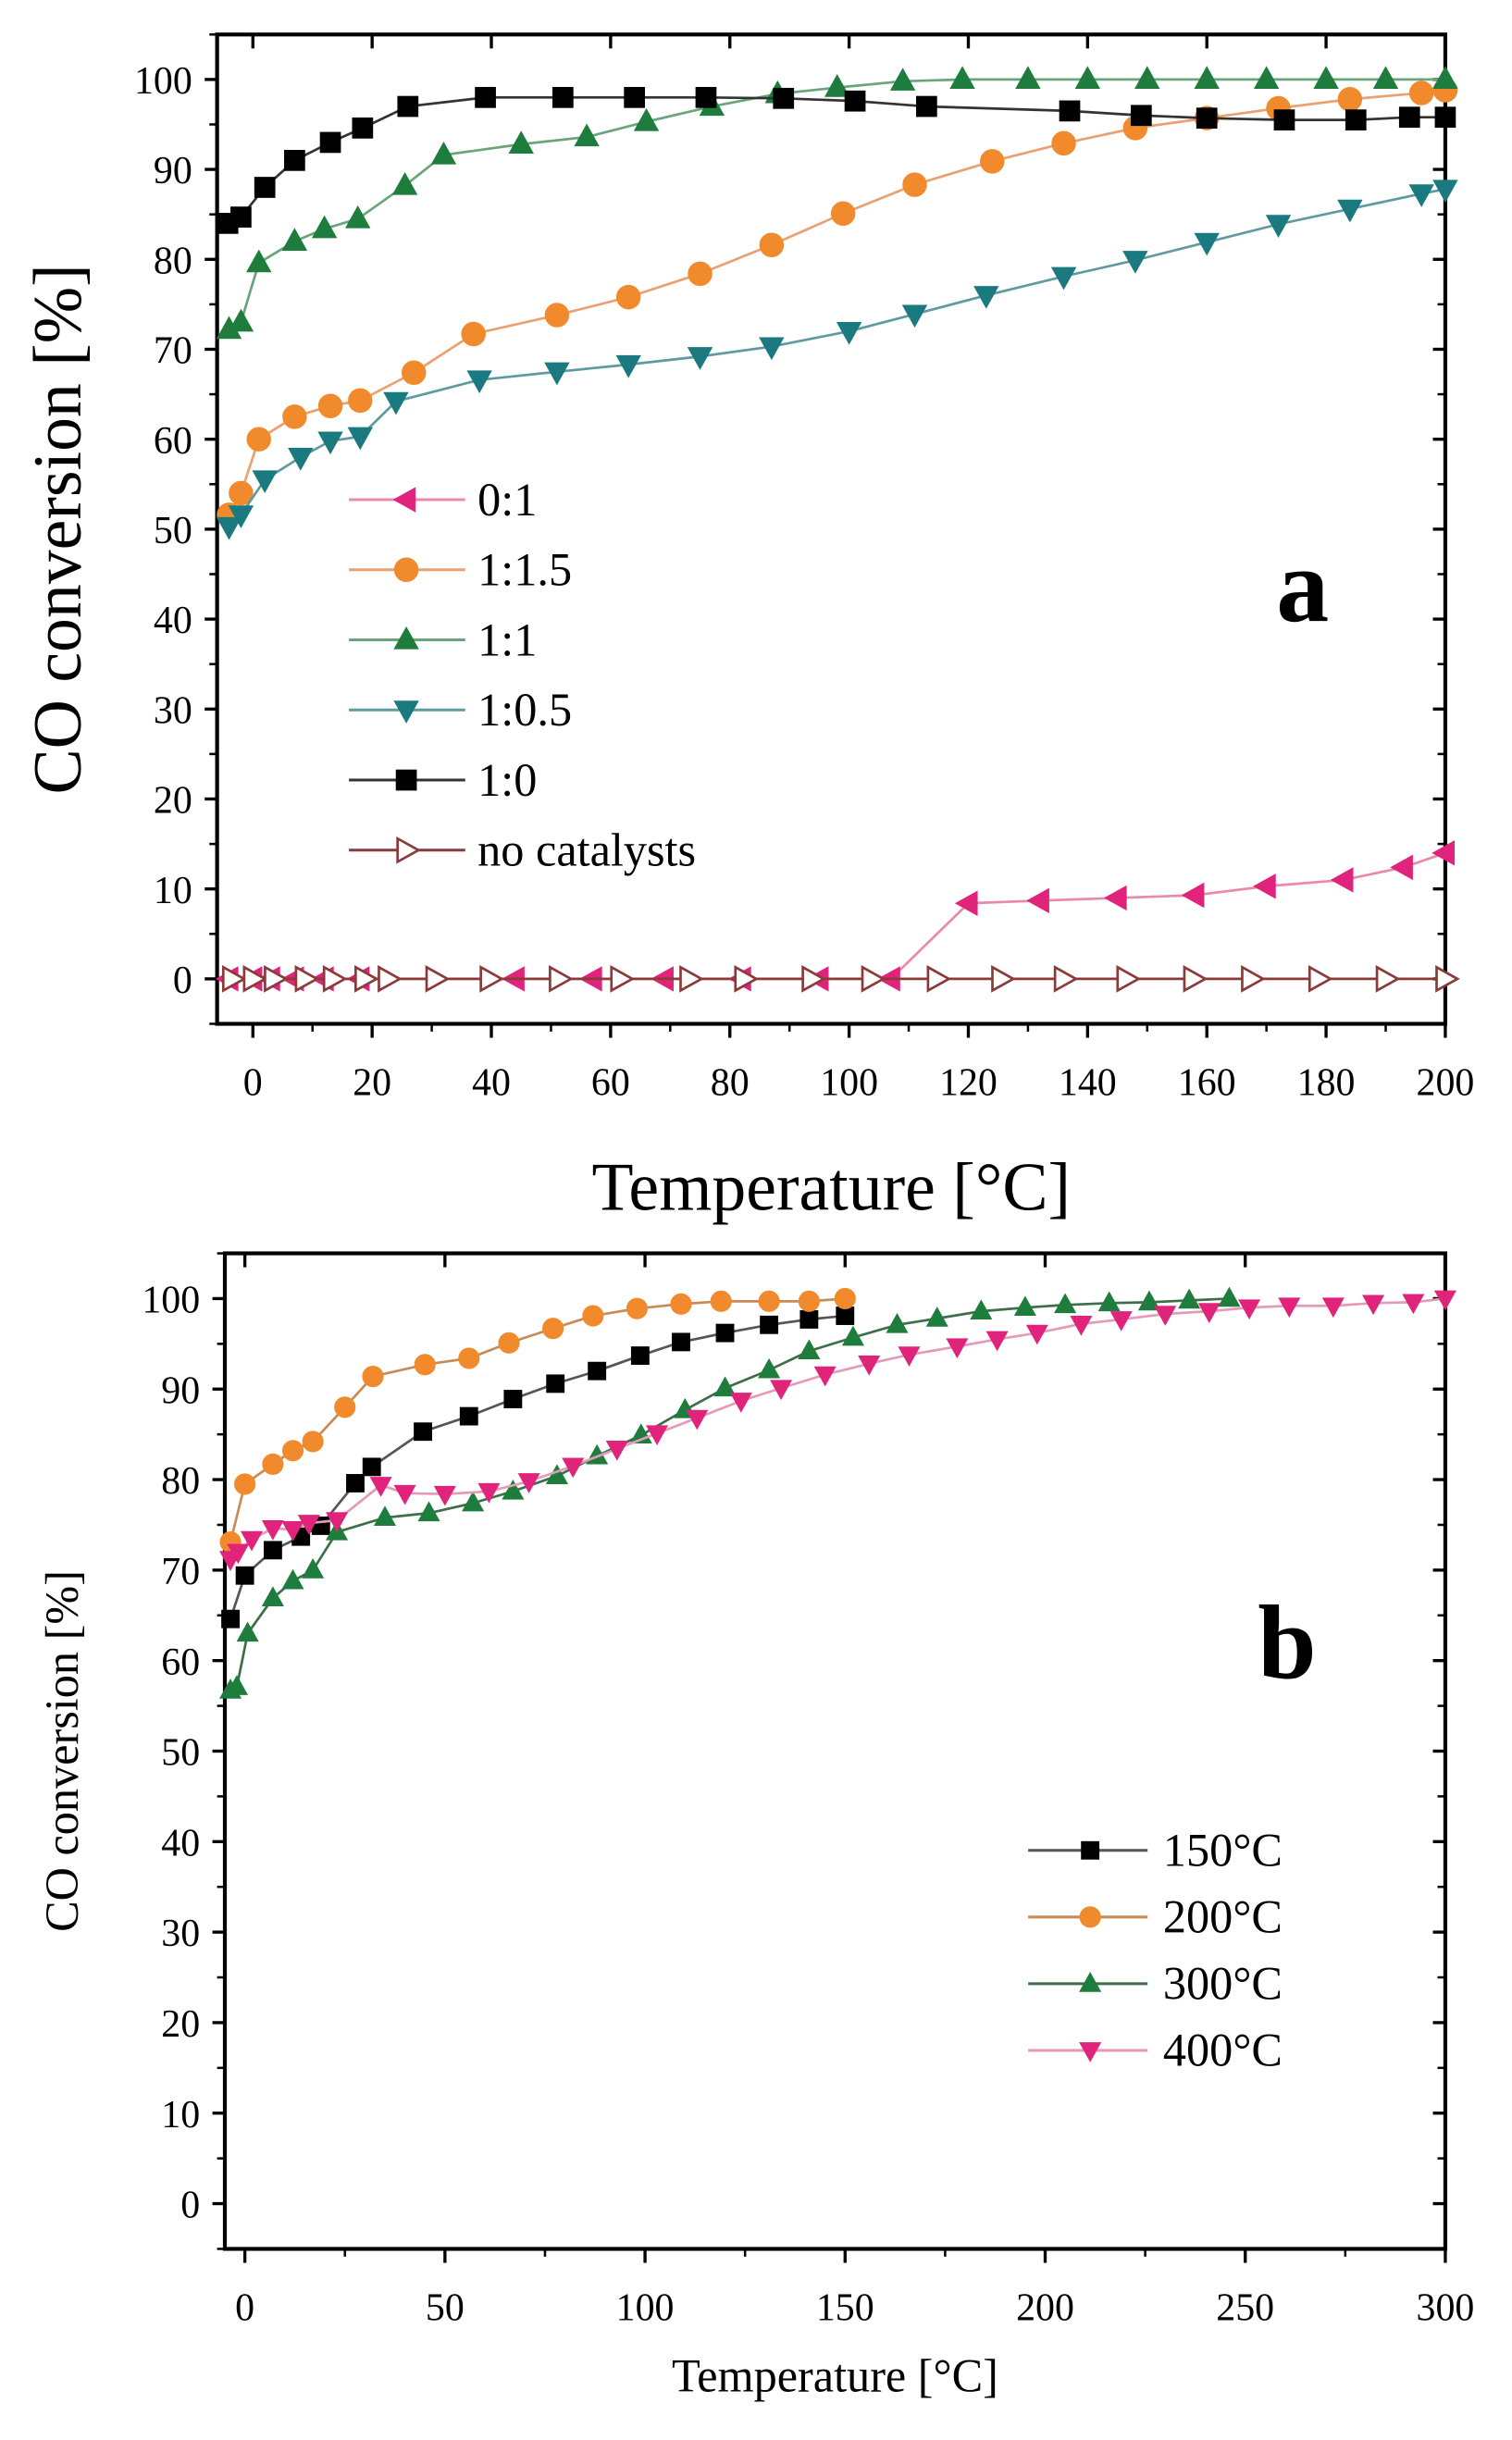 The height and width of the screenshot is (2440, 1512). Describe the element at coordinates (182, 981) in the screenshot. I see `y-tick-label: 0` at that location.